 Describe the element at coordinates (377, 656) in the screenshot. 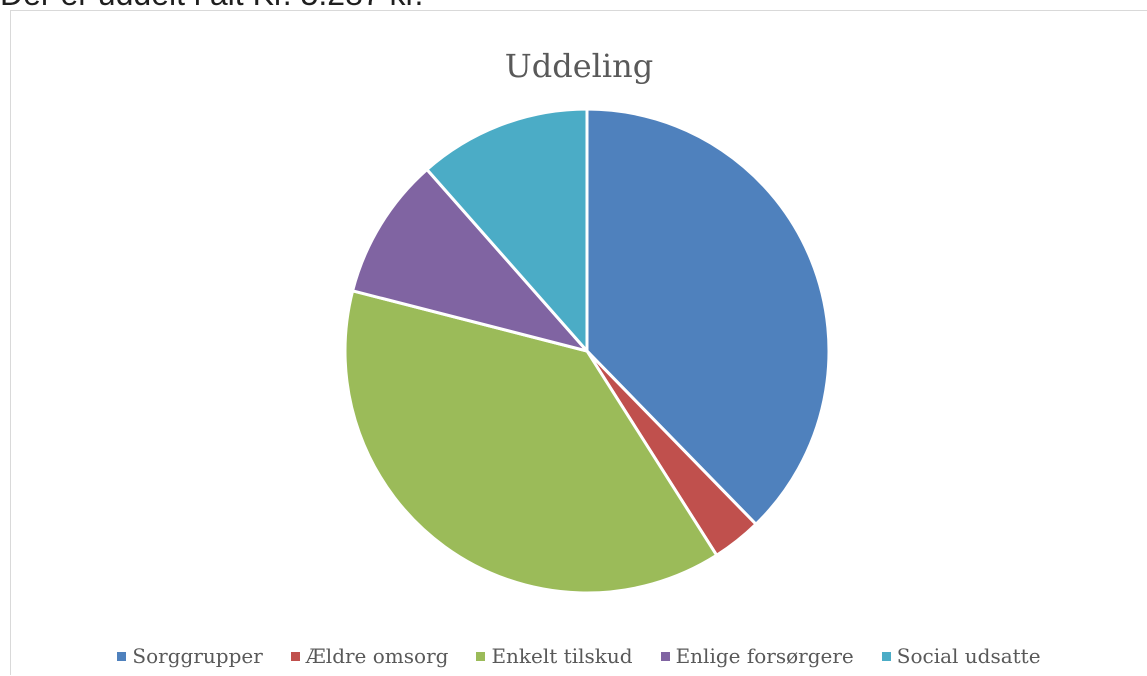

I see `legend-label: Ældre omsorg` at that location.